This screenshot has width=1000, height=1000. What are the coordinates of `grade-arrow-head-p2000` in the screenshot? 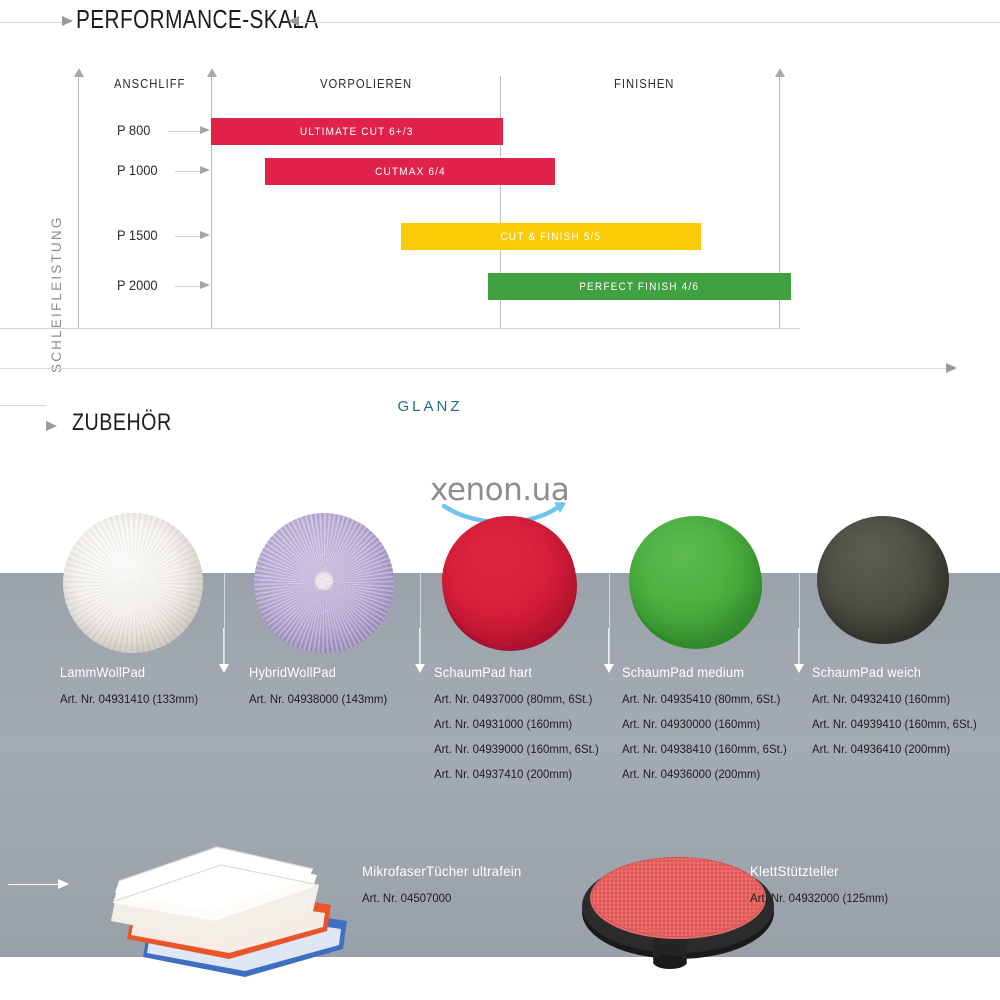 It's located at (205, 285).